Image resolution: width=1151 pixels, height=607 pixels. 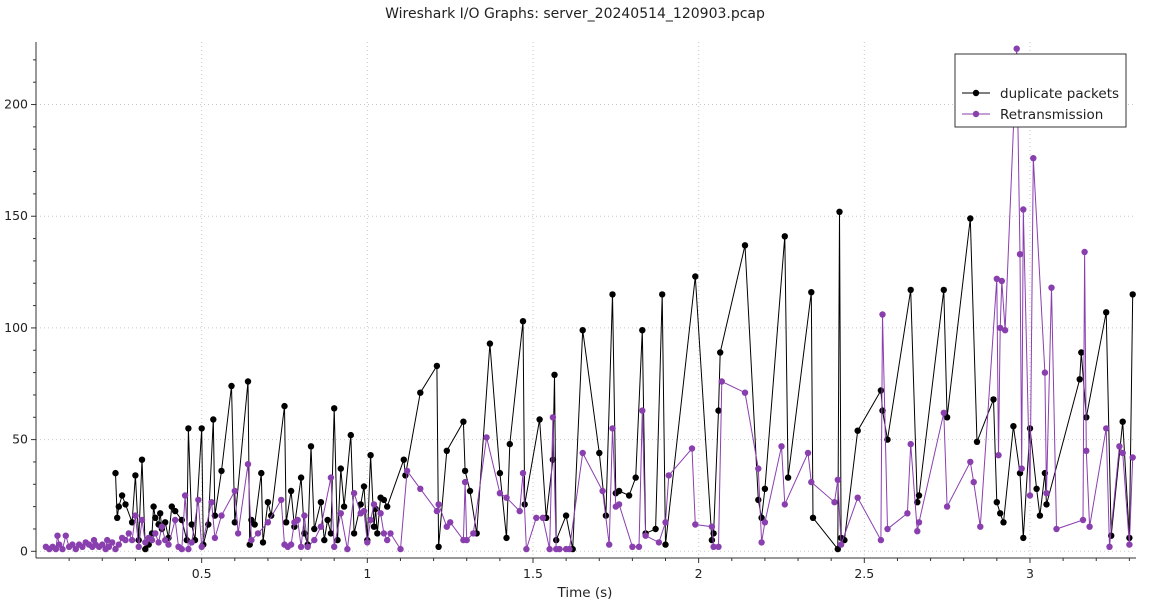 What do you see at coordinates (202, 573) in the screenshot?
I see `x-tick-label: 0.5` at bounding box center [202, 573].